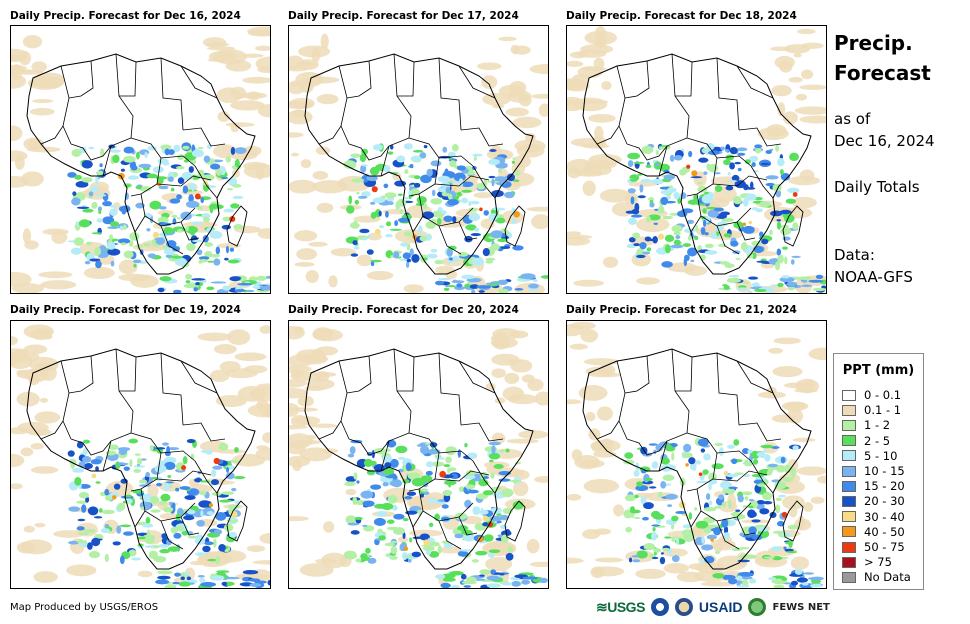 This screenshot has width=970, height=624. I want to click on legend-item: 40 - 50, so click(873, 532).